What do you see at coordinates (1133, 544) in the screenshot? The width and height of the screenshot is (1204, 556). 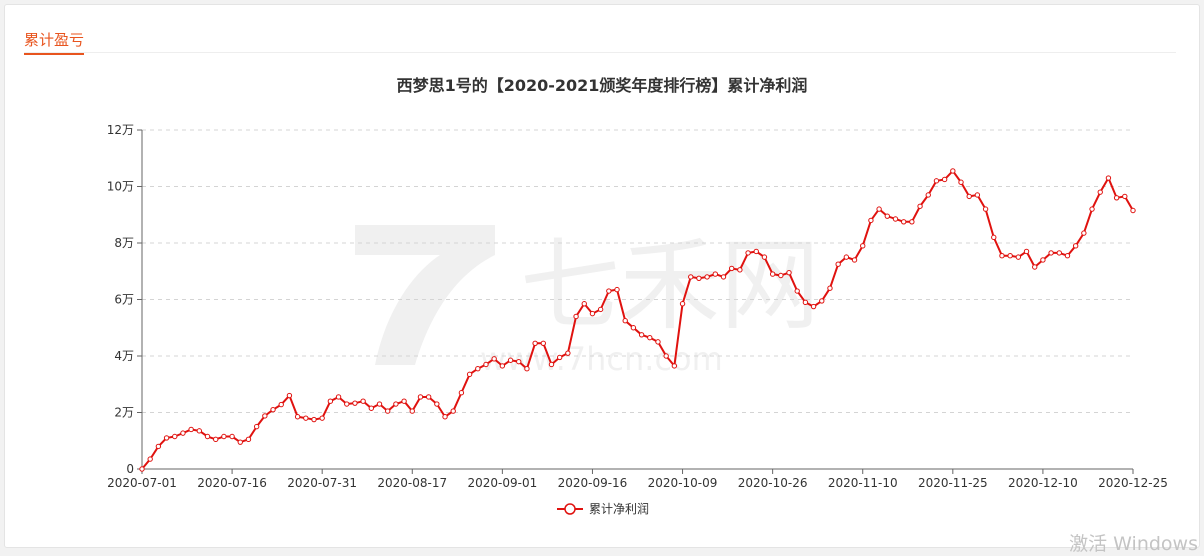 I see `windows-activation-watermark: 激活 Windows` at bounding box center [1133, 544].